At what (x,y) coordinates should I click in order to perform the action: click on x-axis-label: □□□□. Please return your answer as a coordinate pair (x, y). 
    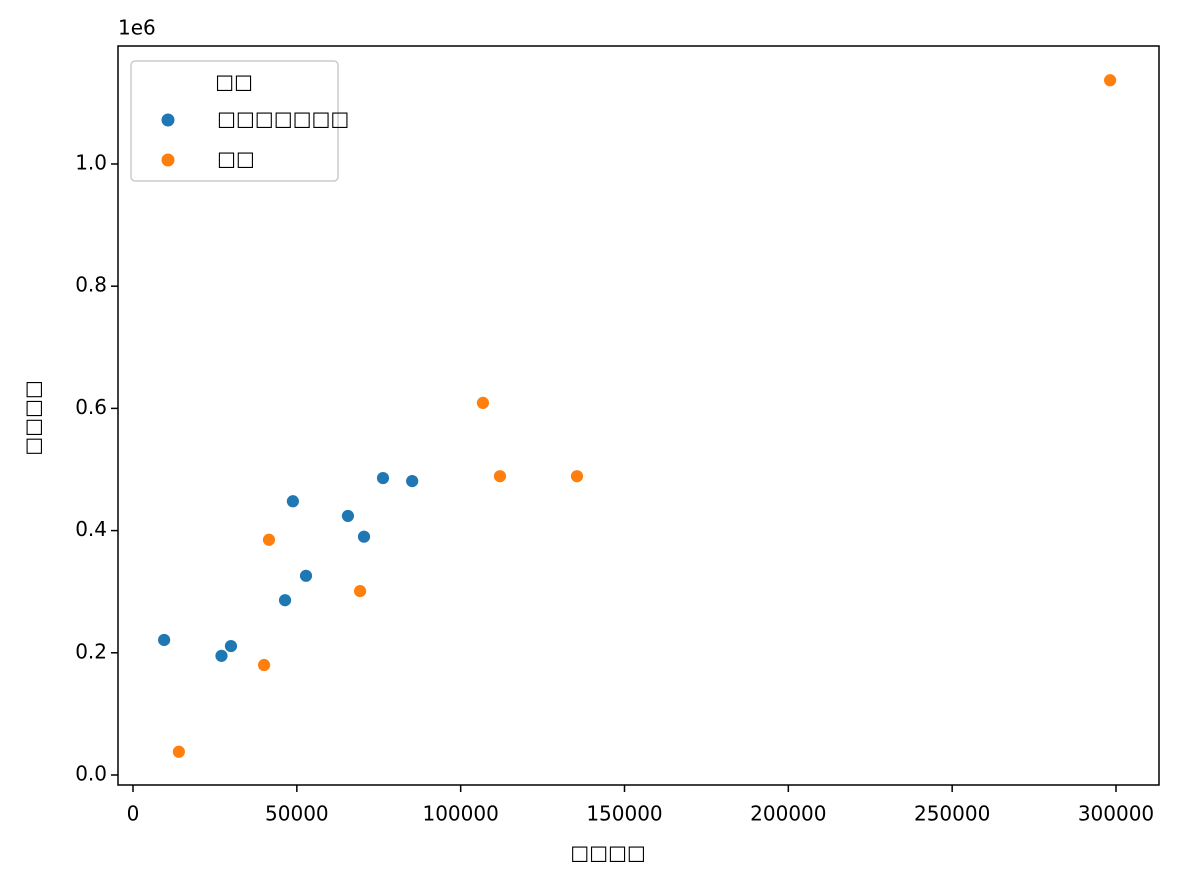
    Looking at the image, I should click on (608, 853).